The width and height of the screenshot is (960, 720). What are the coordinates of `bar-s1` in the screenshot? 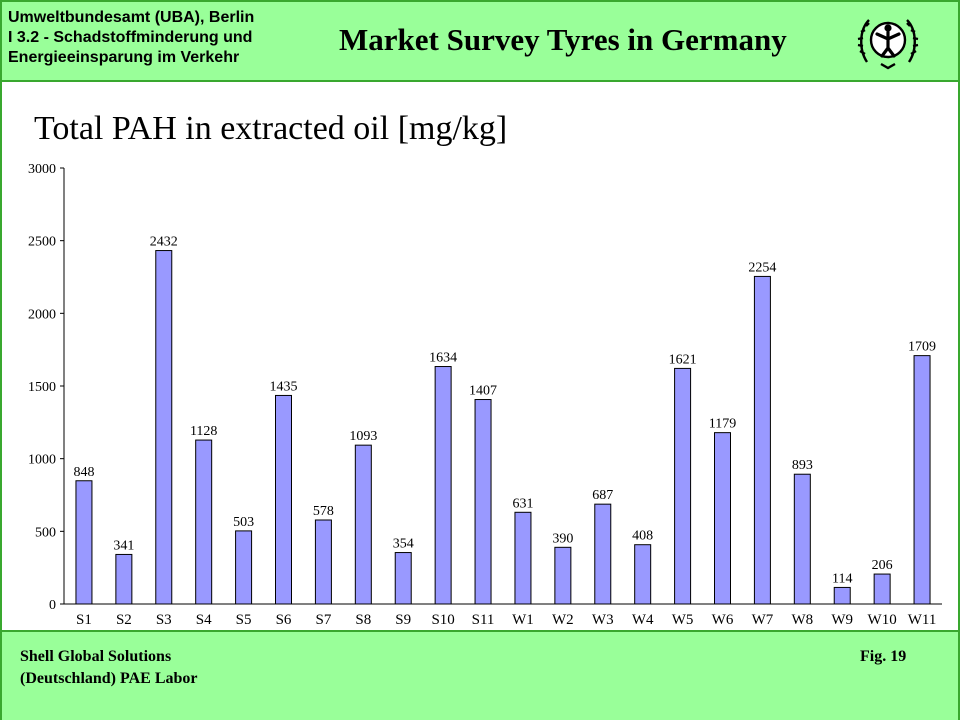 It's located at (84, 542).